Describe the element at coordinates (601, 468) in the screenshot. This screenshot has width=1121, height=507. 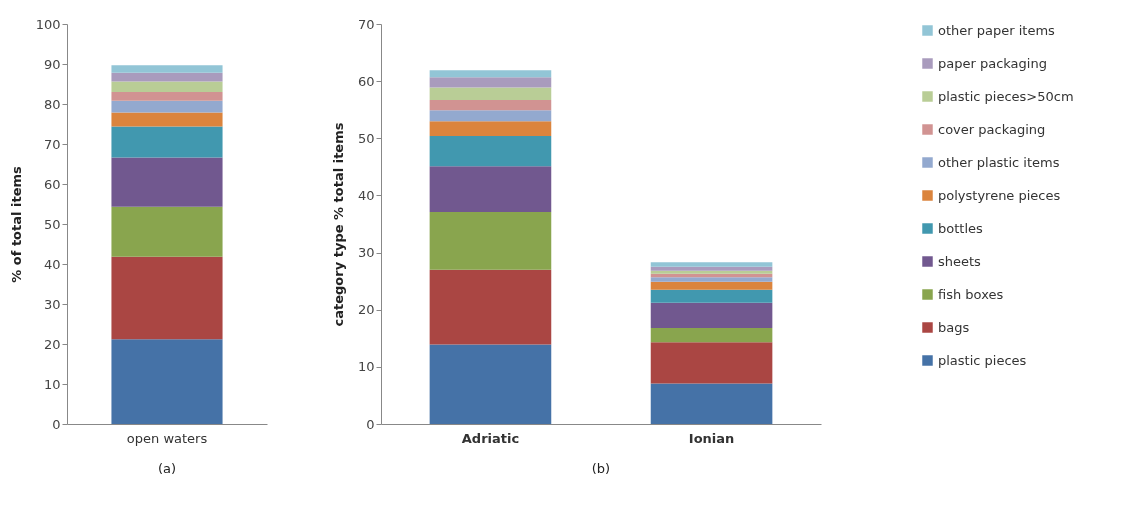
I see `text: (b)` at that location.